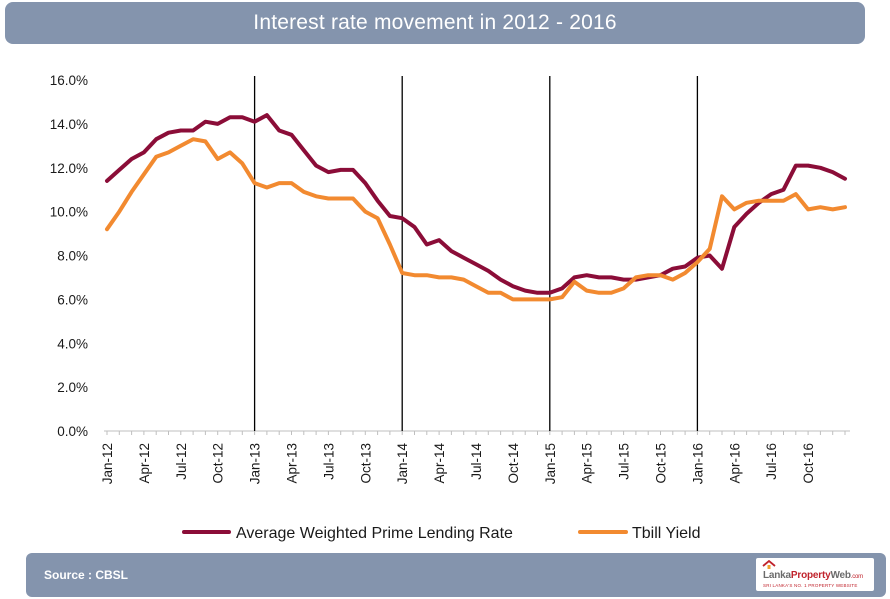 This screenshot has width=890, height=599. What do you see at coordinates (72, 387) in the screenshot?
I see `y-tick-label: 2.0%` at bounding box center [72, 387].